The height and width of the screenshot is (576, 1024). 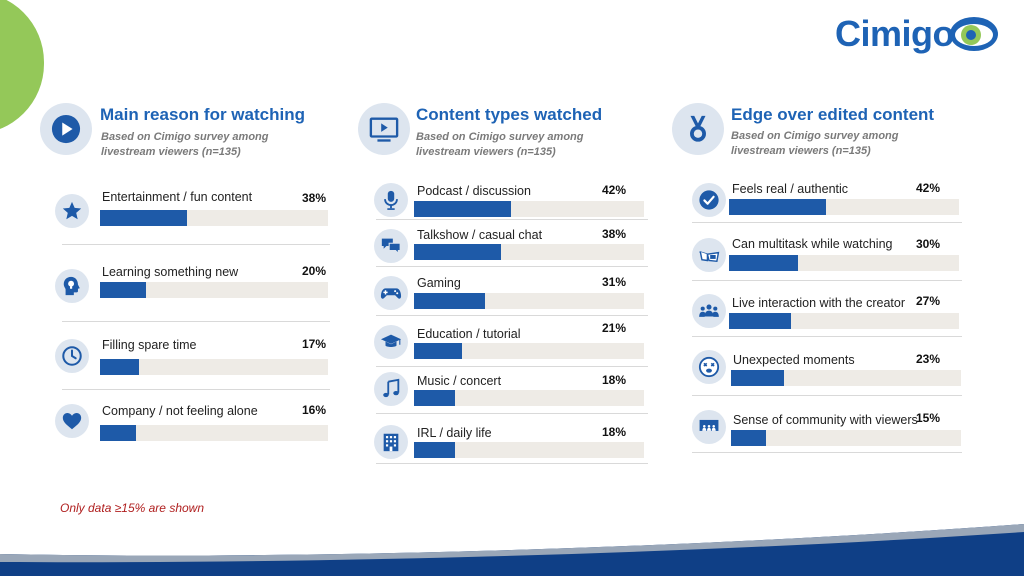 I want to click on head-bulb-icon, so click(x=72, y=286).